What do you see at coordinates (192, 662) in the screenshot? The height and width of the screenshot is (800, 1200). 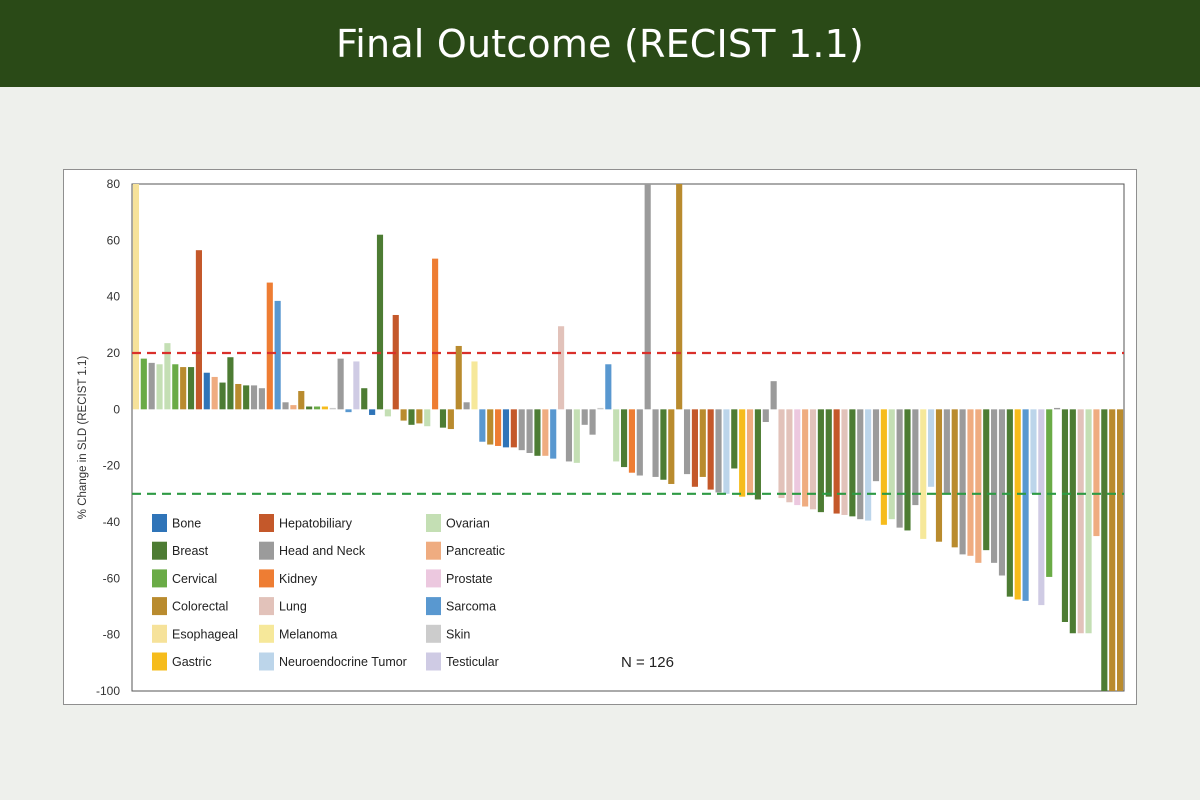 I see `legend-label: Gastric` at bounding box center [192, 662].